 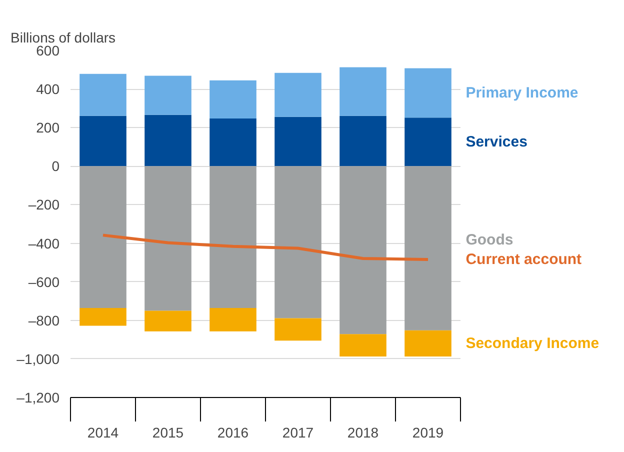 What do you see at coordinates (48, 89) in the screenshot?
I see `y-tick-label: 400` at bounding box center [48, 89].